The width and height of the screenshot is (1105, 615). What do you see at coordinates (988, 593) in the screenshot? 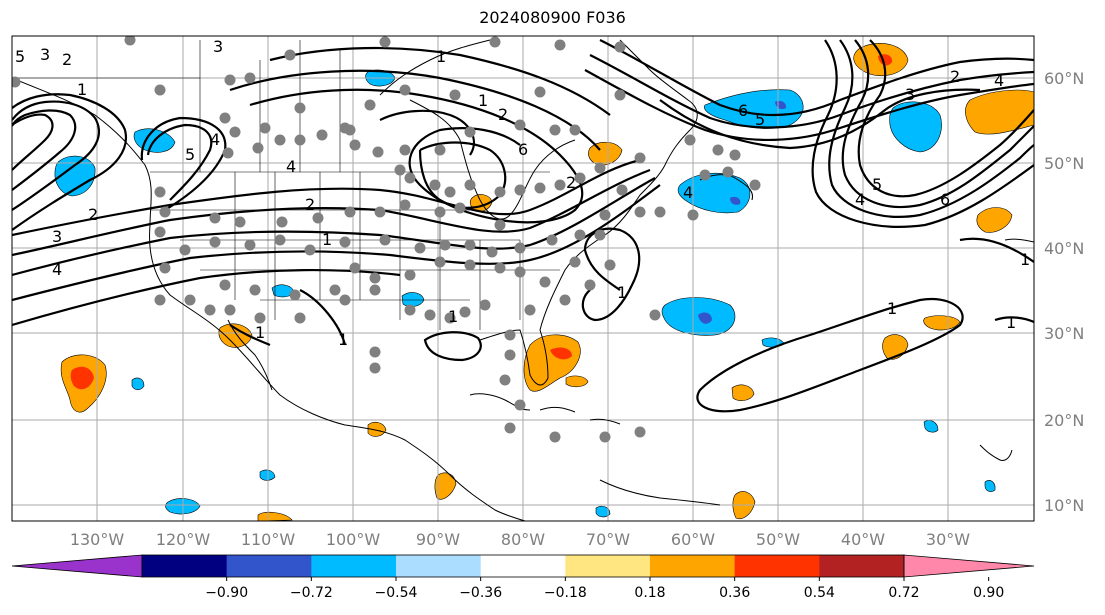
I see `colorbar-tick-label: 0.90` at bounding box center [988, 593].